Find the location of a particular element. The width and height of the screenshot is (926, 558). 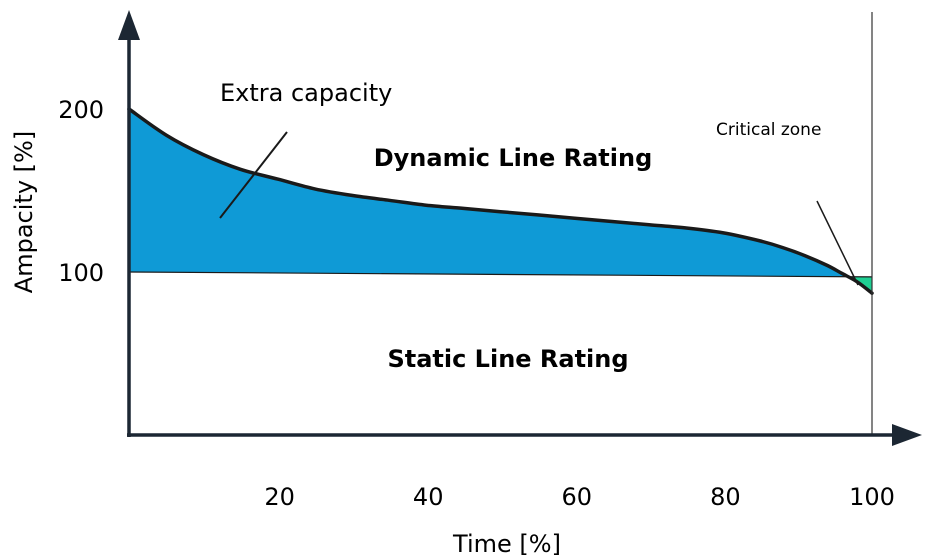

y-axis-arrow-icon is located at coordinates (129, 25).